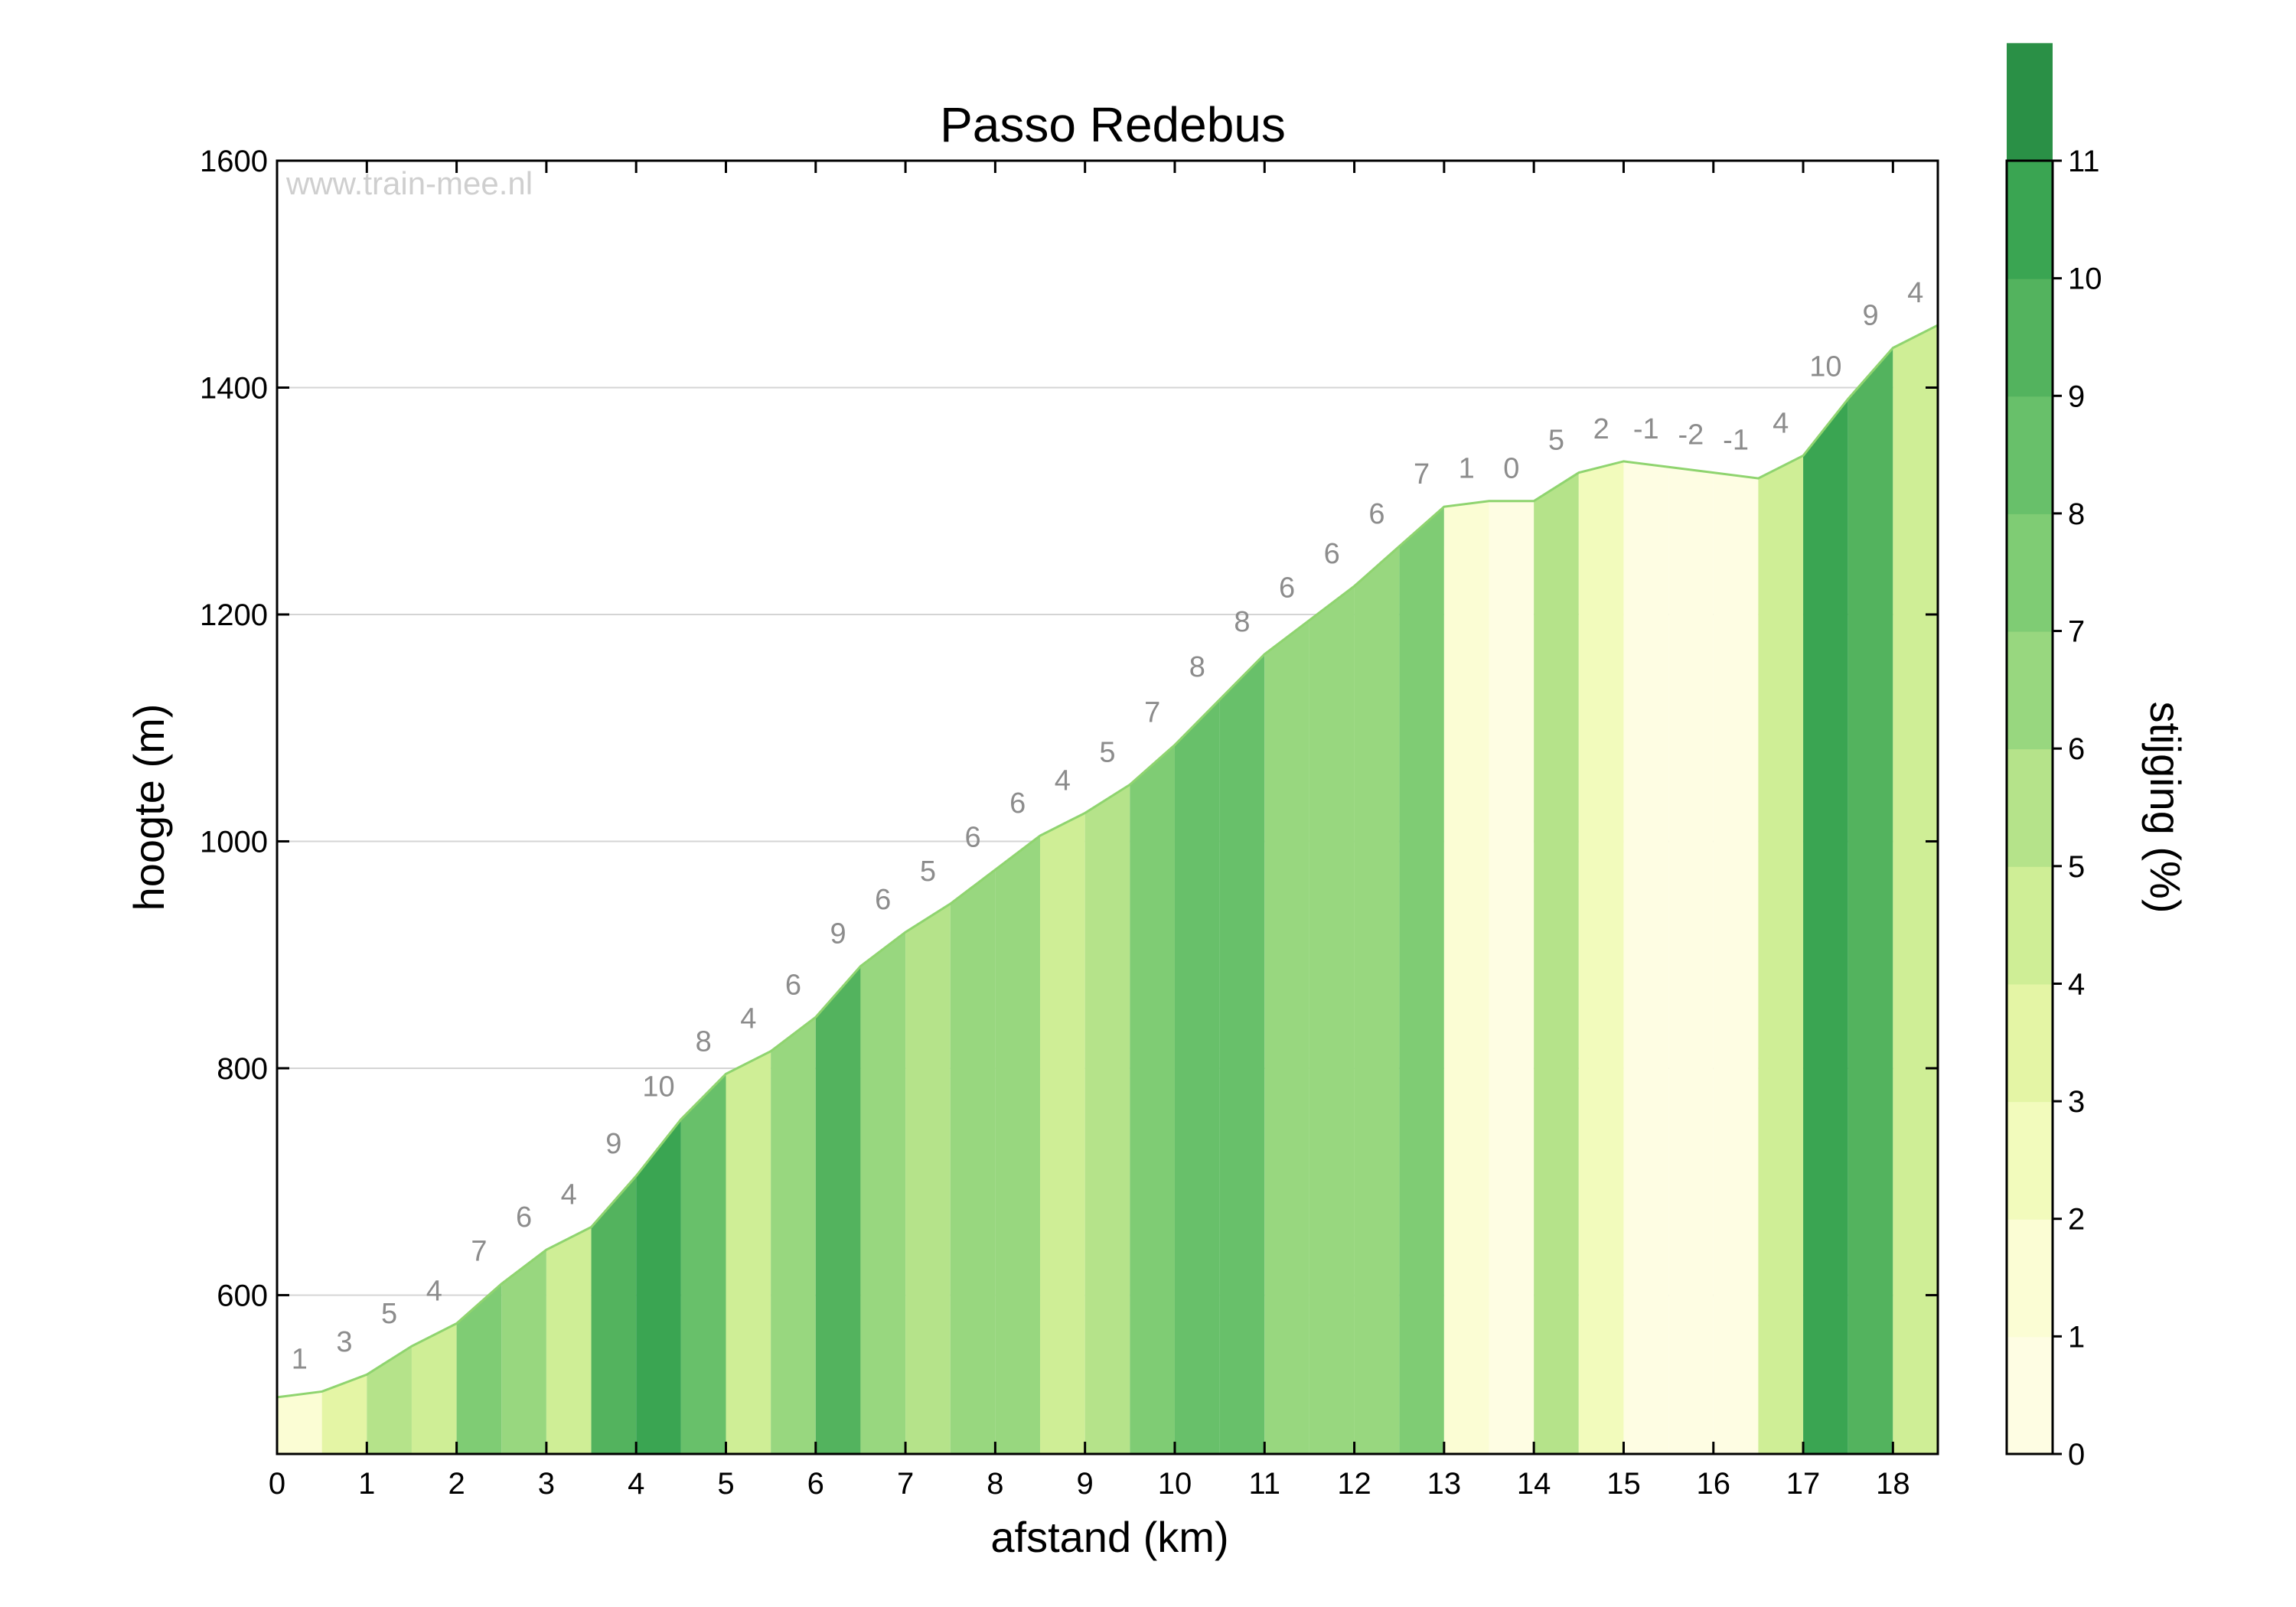  I want to click on x-tick-label: 13, so click(1444, 1484).